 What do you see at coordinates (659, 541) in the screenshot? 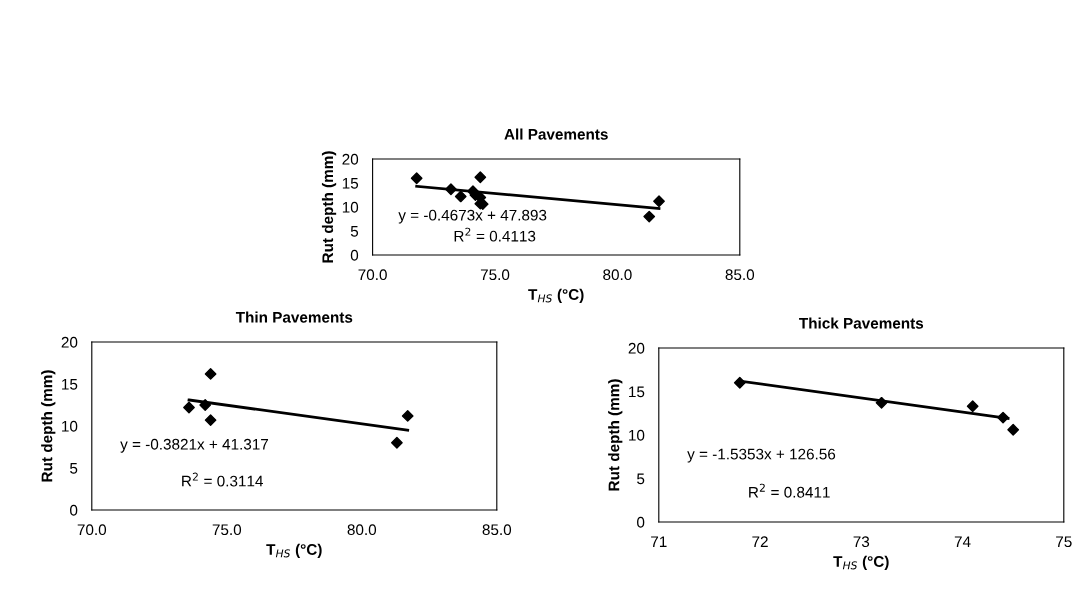
I see `x-tick-label: 71` at bounding box center [659, 541].